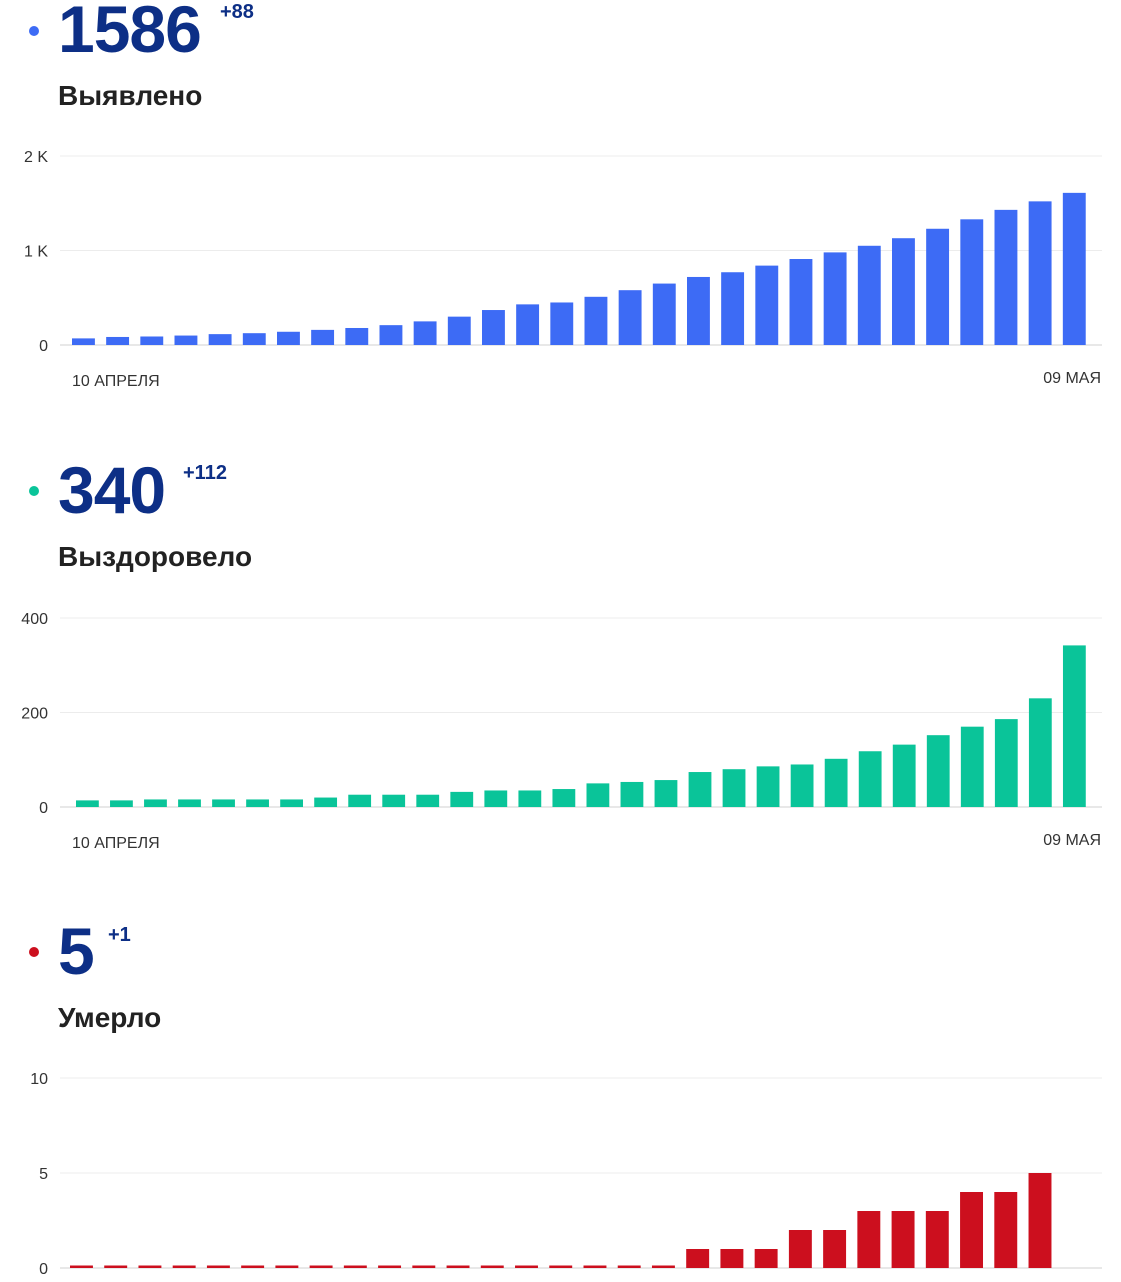 This screenshot has width=1121, height=1282. Describe the element at coordinates (43, 346) in the screenshot. I see `detected-ytick-label: 0` at that location.